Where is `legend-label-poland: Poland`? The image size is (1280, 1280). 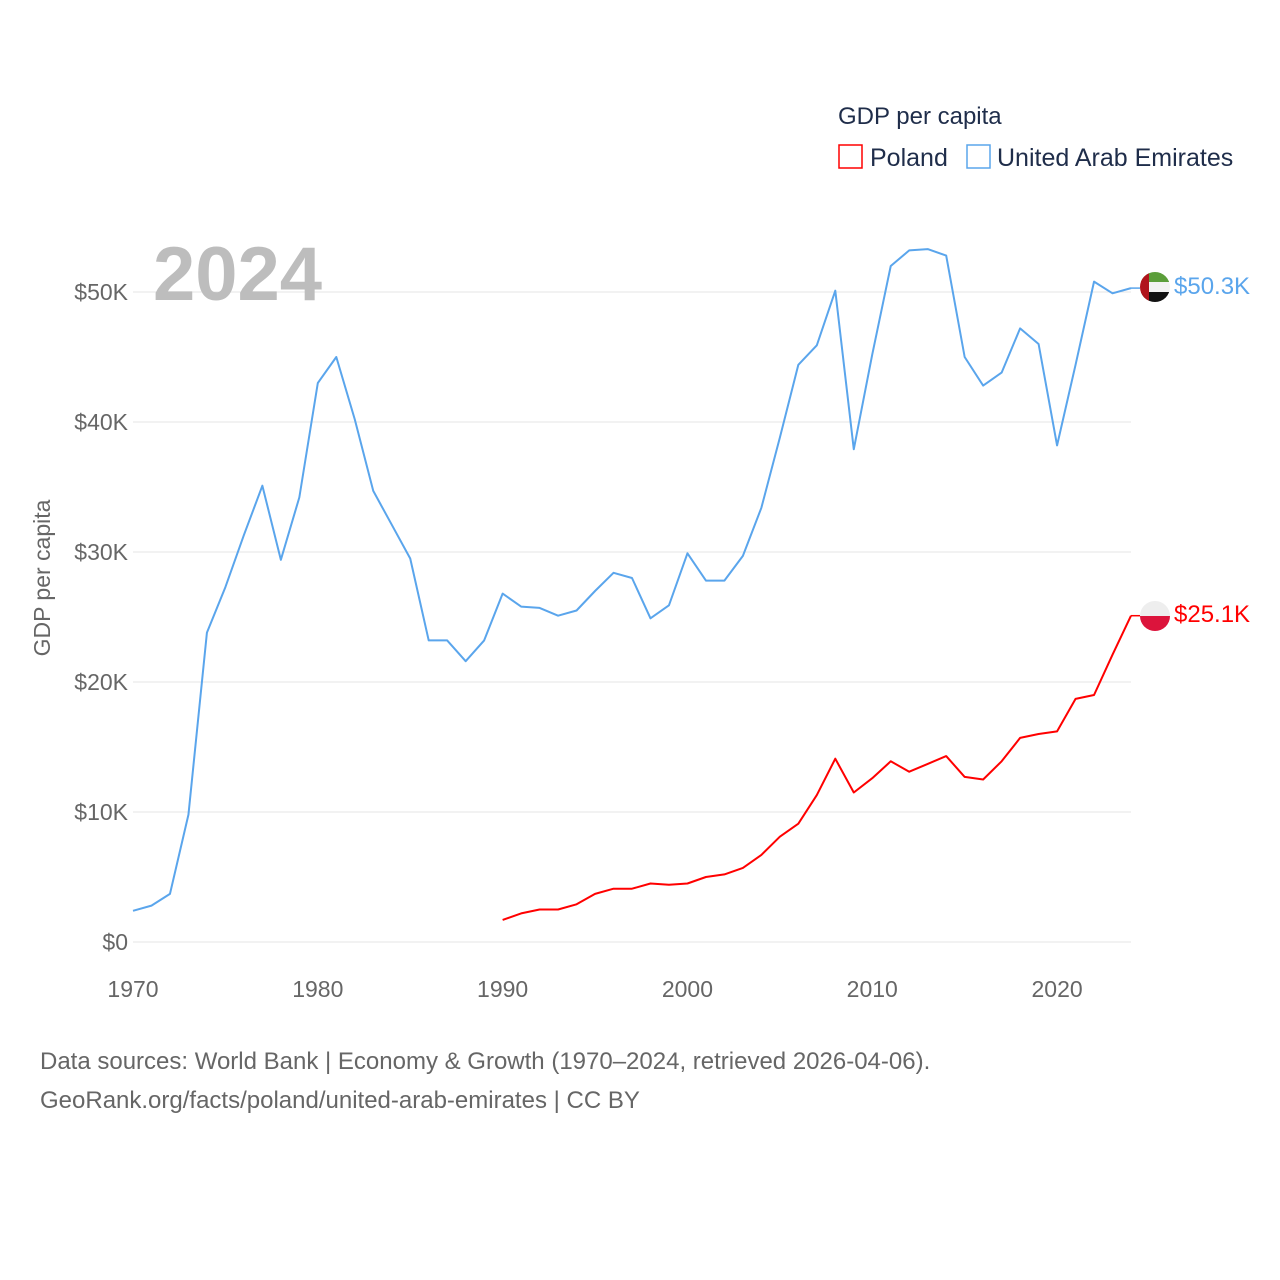
legend-label-poland: Poland is located at coordinates (909, 158).